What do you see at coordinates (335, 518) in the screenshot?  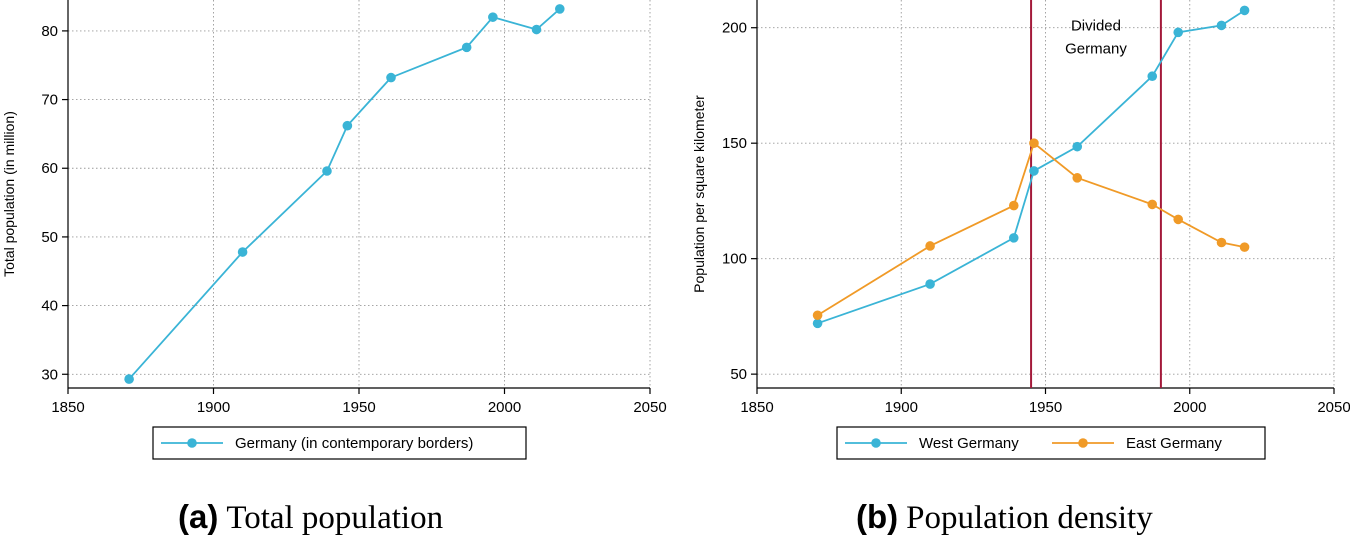 I see `caption-a-title: Total population` at bounding box center [335, 518].